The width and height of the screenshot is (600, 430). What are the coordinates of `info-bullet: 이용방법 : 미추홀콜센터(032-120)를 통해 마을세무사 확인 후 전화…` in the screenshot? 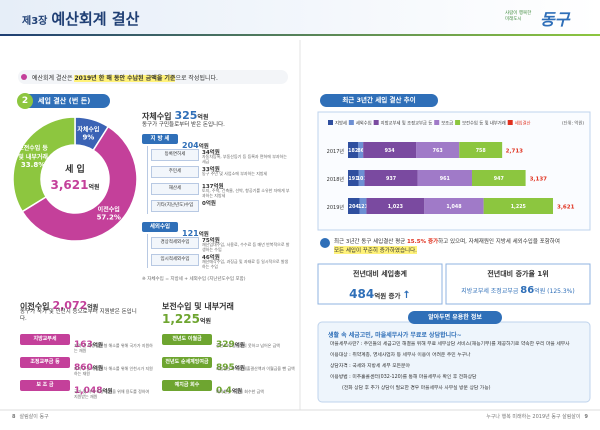 It's located at (403, 377).